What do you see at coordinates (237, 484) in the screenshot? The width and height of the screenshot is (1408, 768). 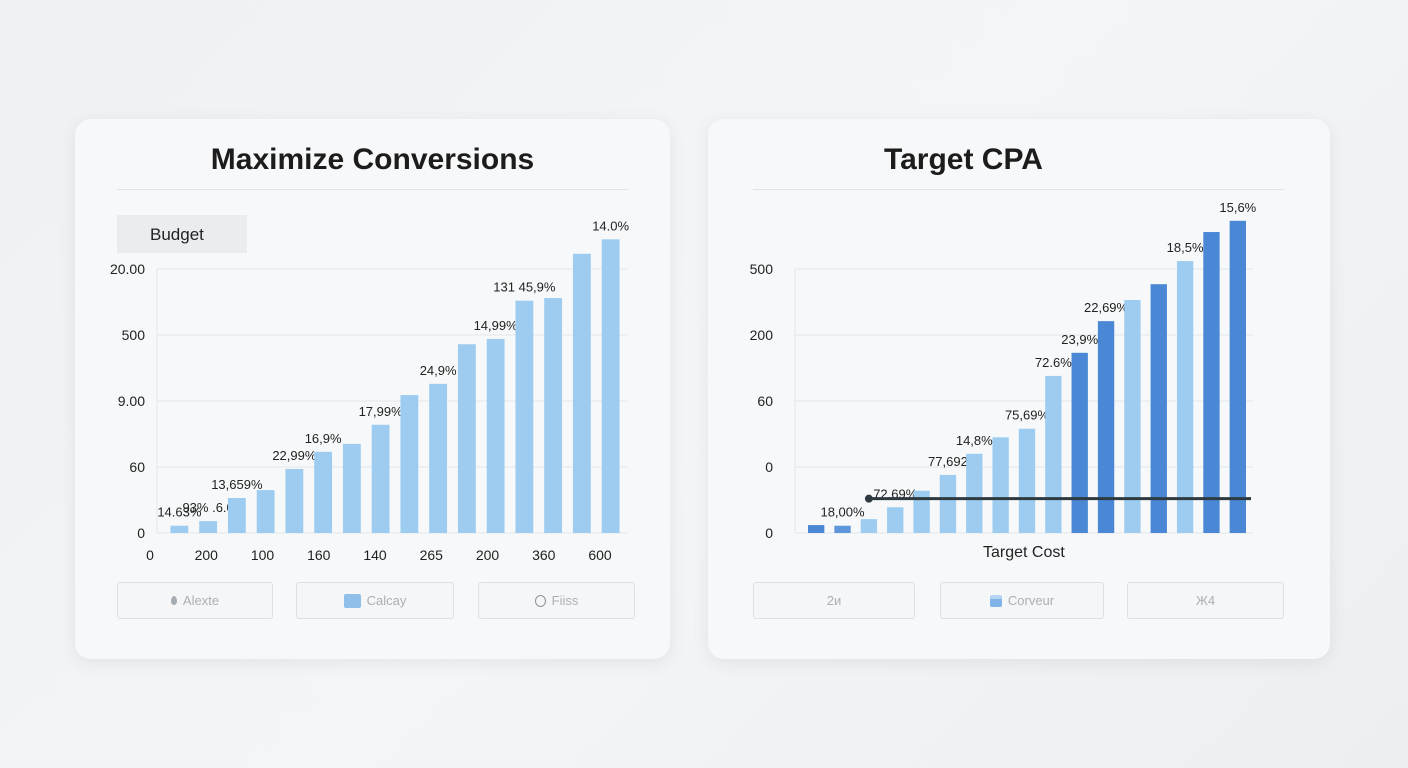 I see `data-label: 13,659%` at bounding box center [237, 484].